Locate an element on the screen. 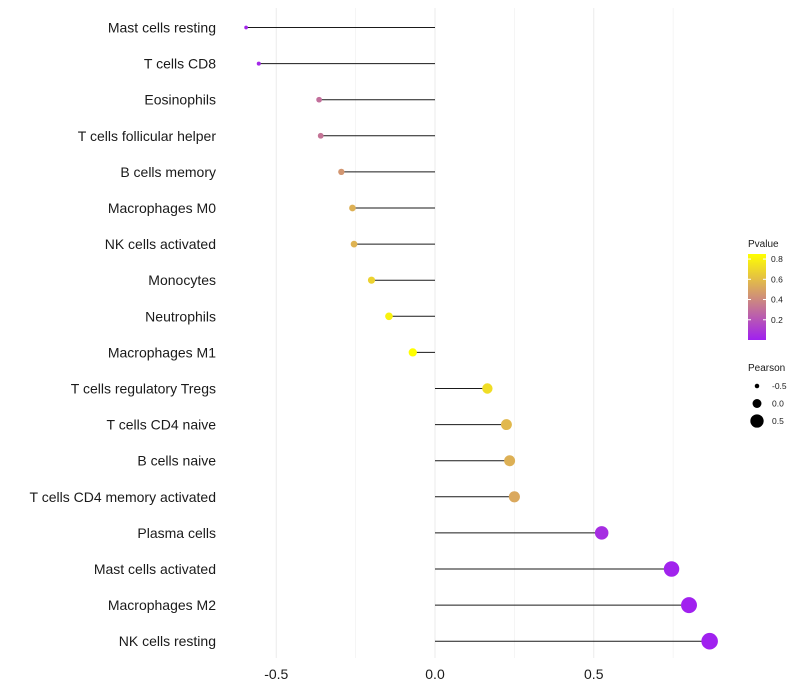  category-label: NK cells resting is located at coordinates (167, 641).